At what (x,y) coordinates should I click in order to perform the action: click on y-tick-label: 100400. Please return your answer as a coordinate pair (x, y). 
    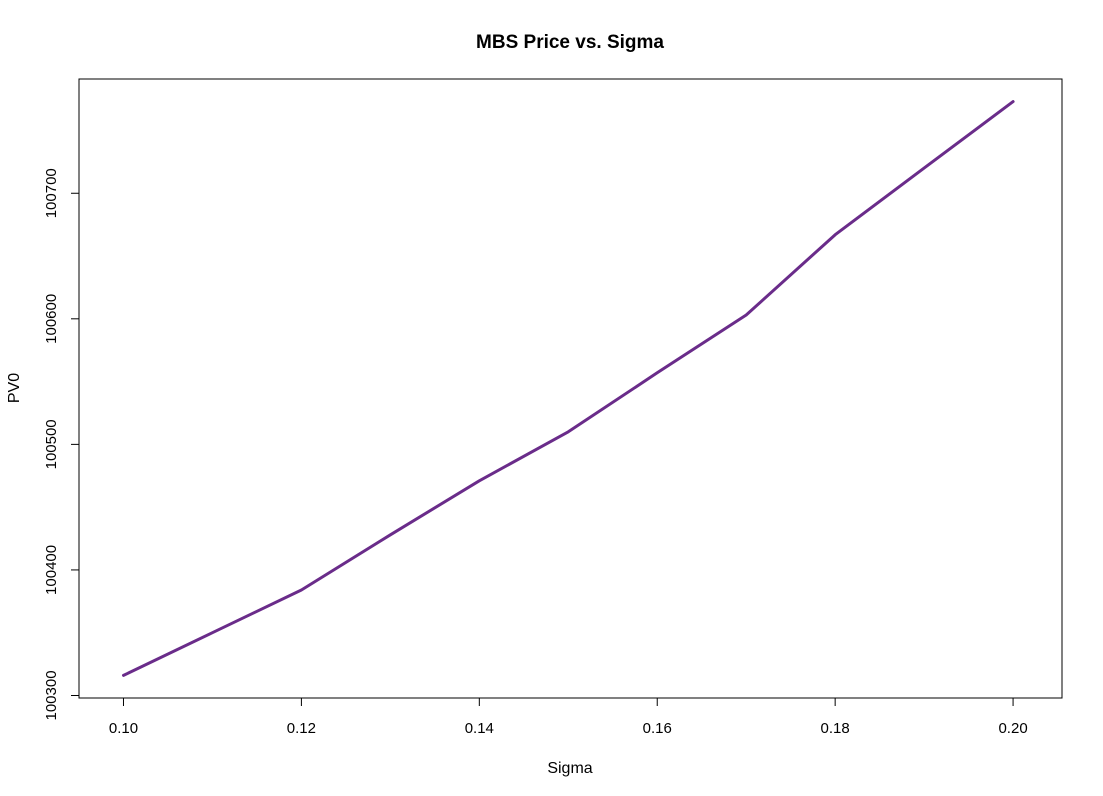
    Looking at the image, I should click on (51, 570).